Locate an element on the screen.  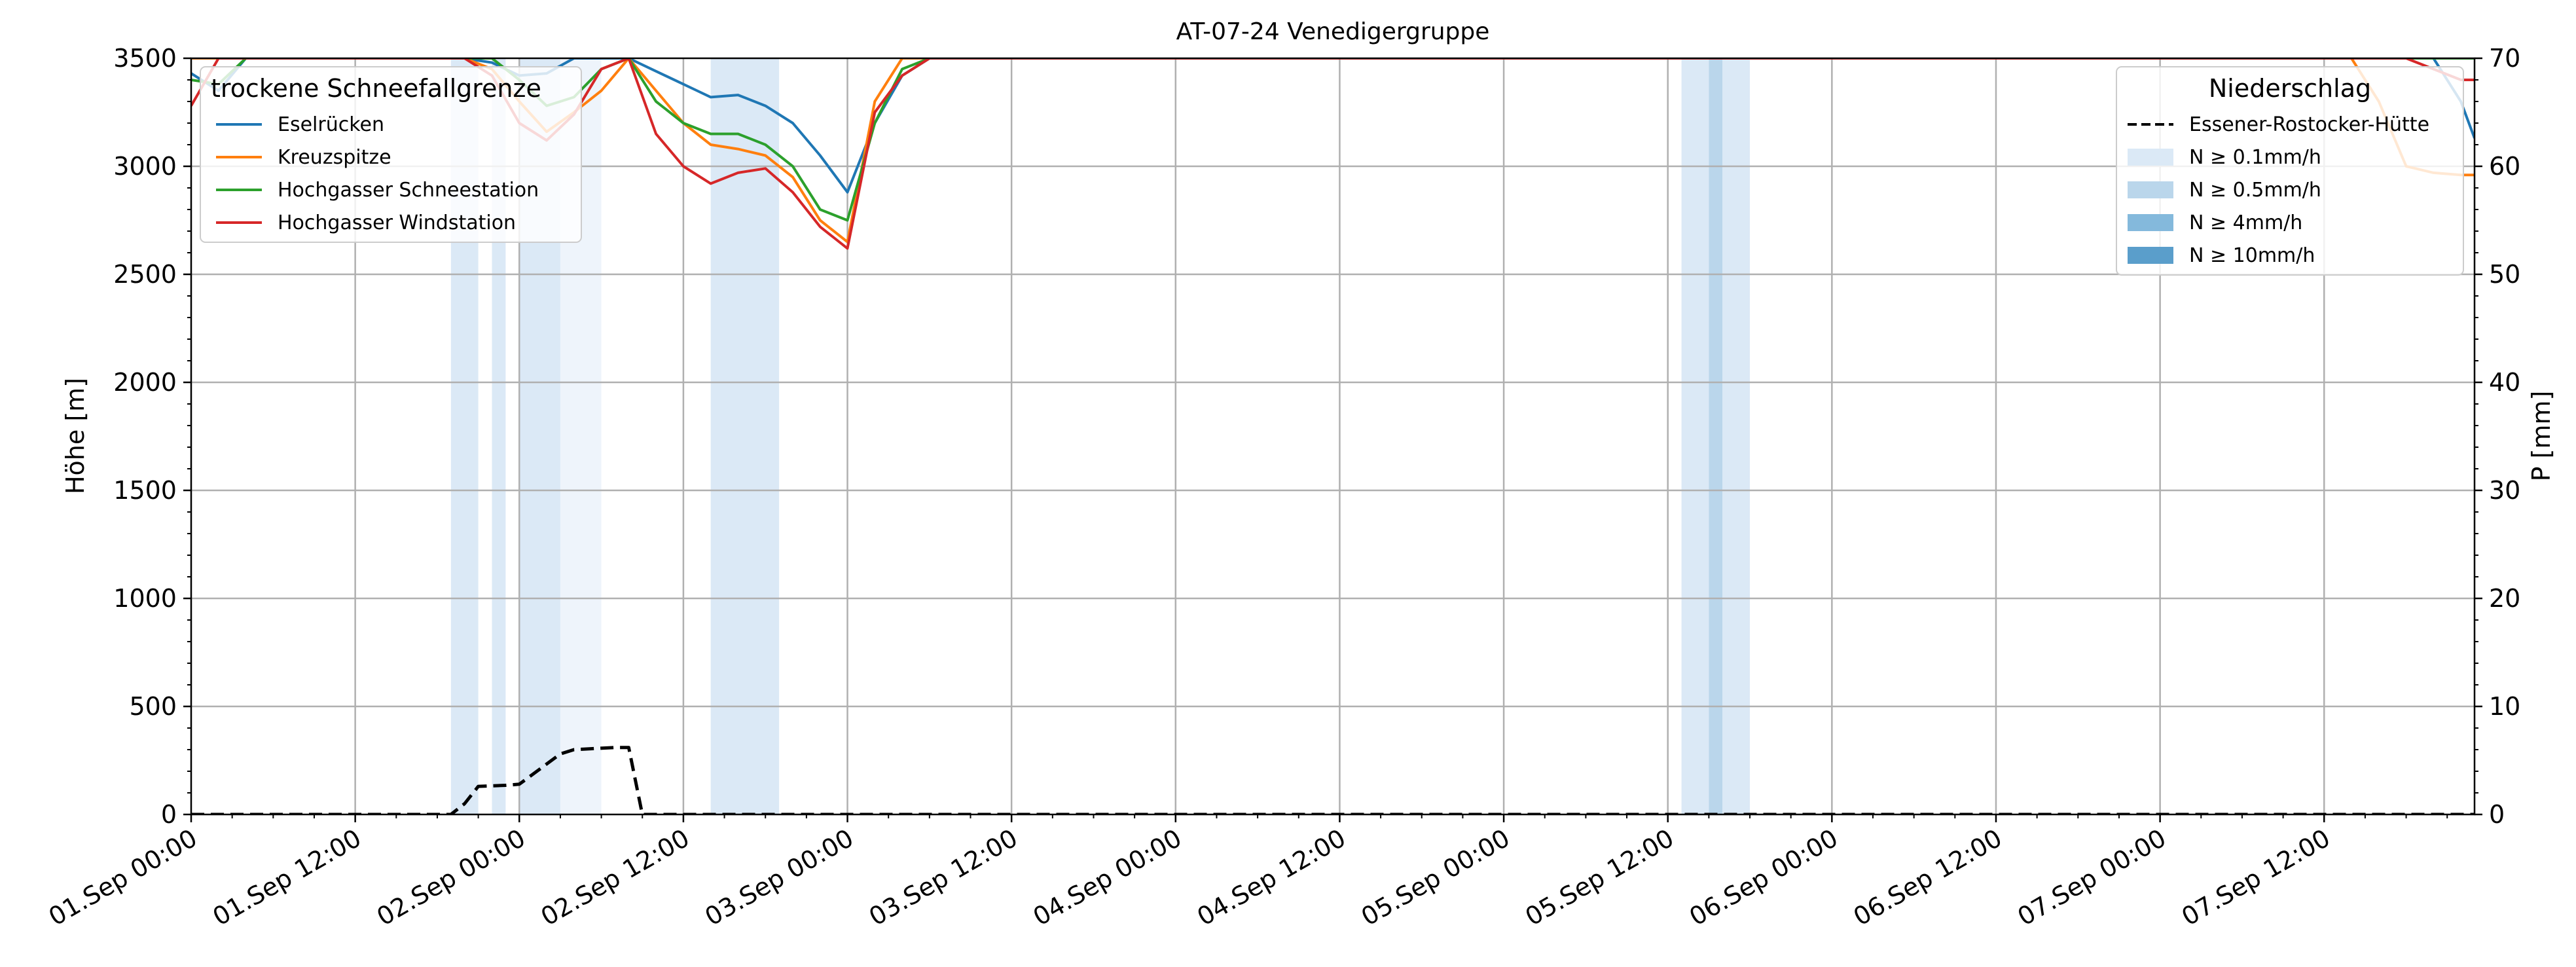
y-left-tick-label-7: 3500 is located at coordinates (145, 58).